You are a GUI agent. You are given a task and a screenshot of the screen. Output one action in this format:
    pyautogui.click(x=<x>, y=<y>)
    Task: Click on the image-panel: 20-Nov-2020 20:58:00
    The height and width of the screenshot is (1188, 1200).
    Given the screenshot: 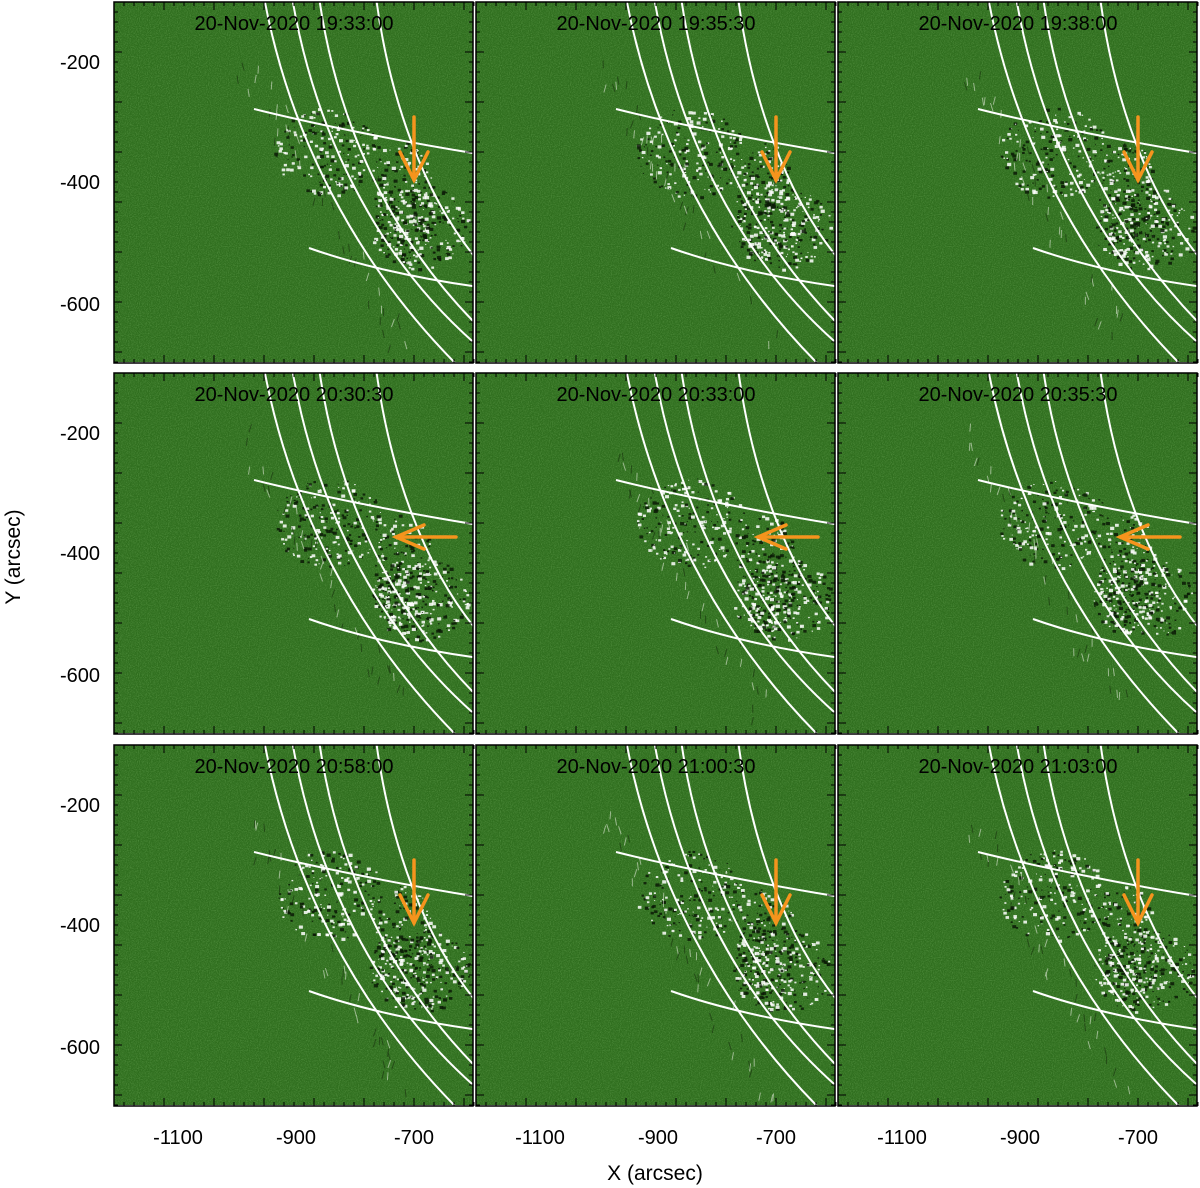 What is the action you would take?
    pyautogui.click(x=294, y=925)
    